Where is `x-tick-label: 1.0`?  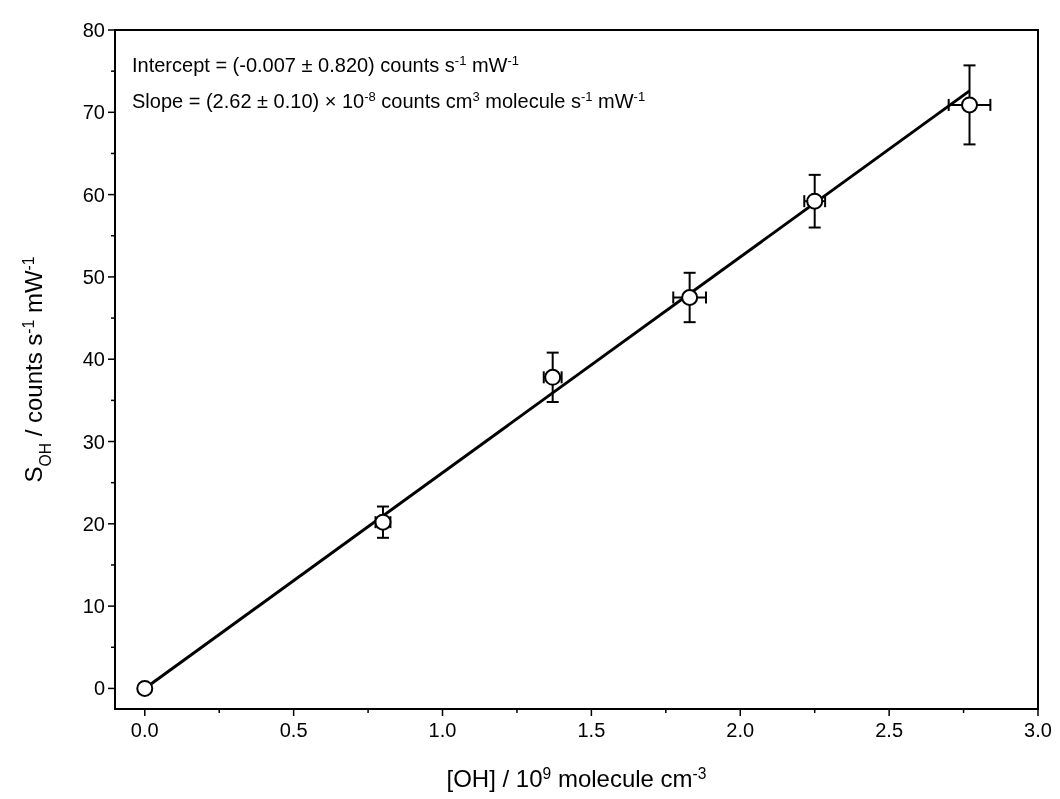 x-tick-label: 1.0 is located at coordinates (442, 730).